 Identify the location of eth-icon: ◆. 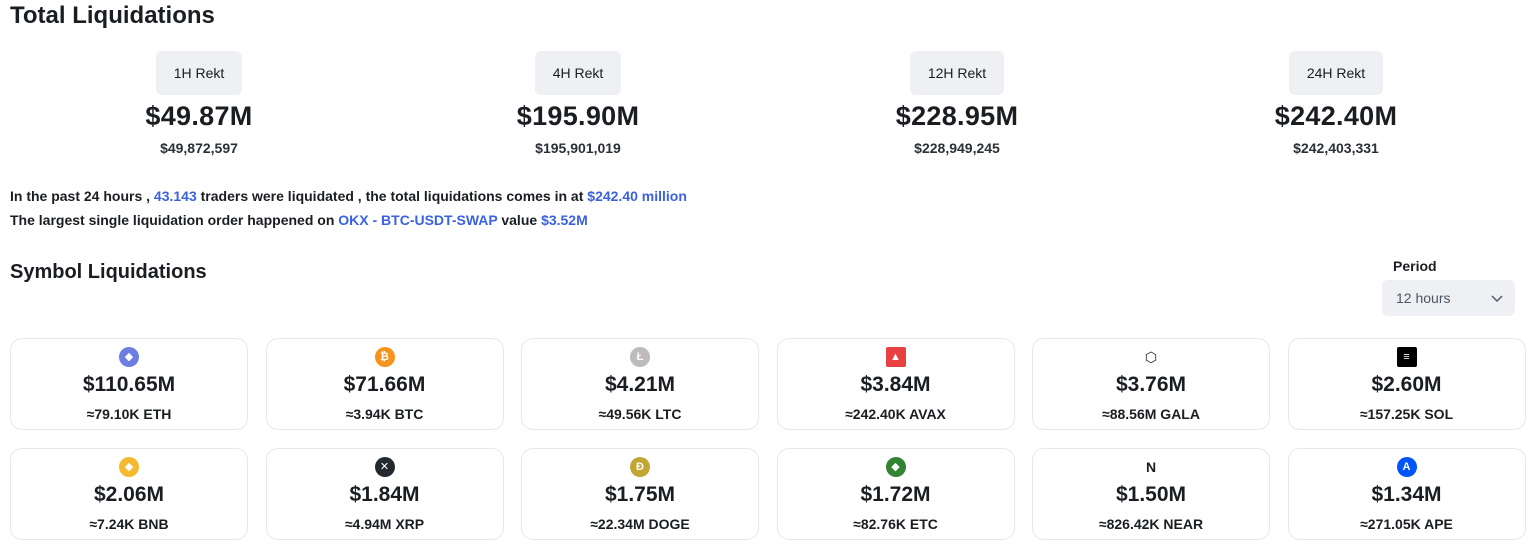
(129, 357).